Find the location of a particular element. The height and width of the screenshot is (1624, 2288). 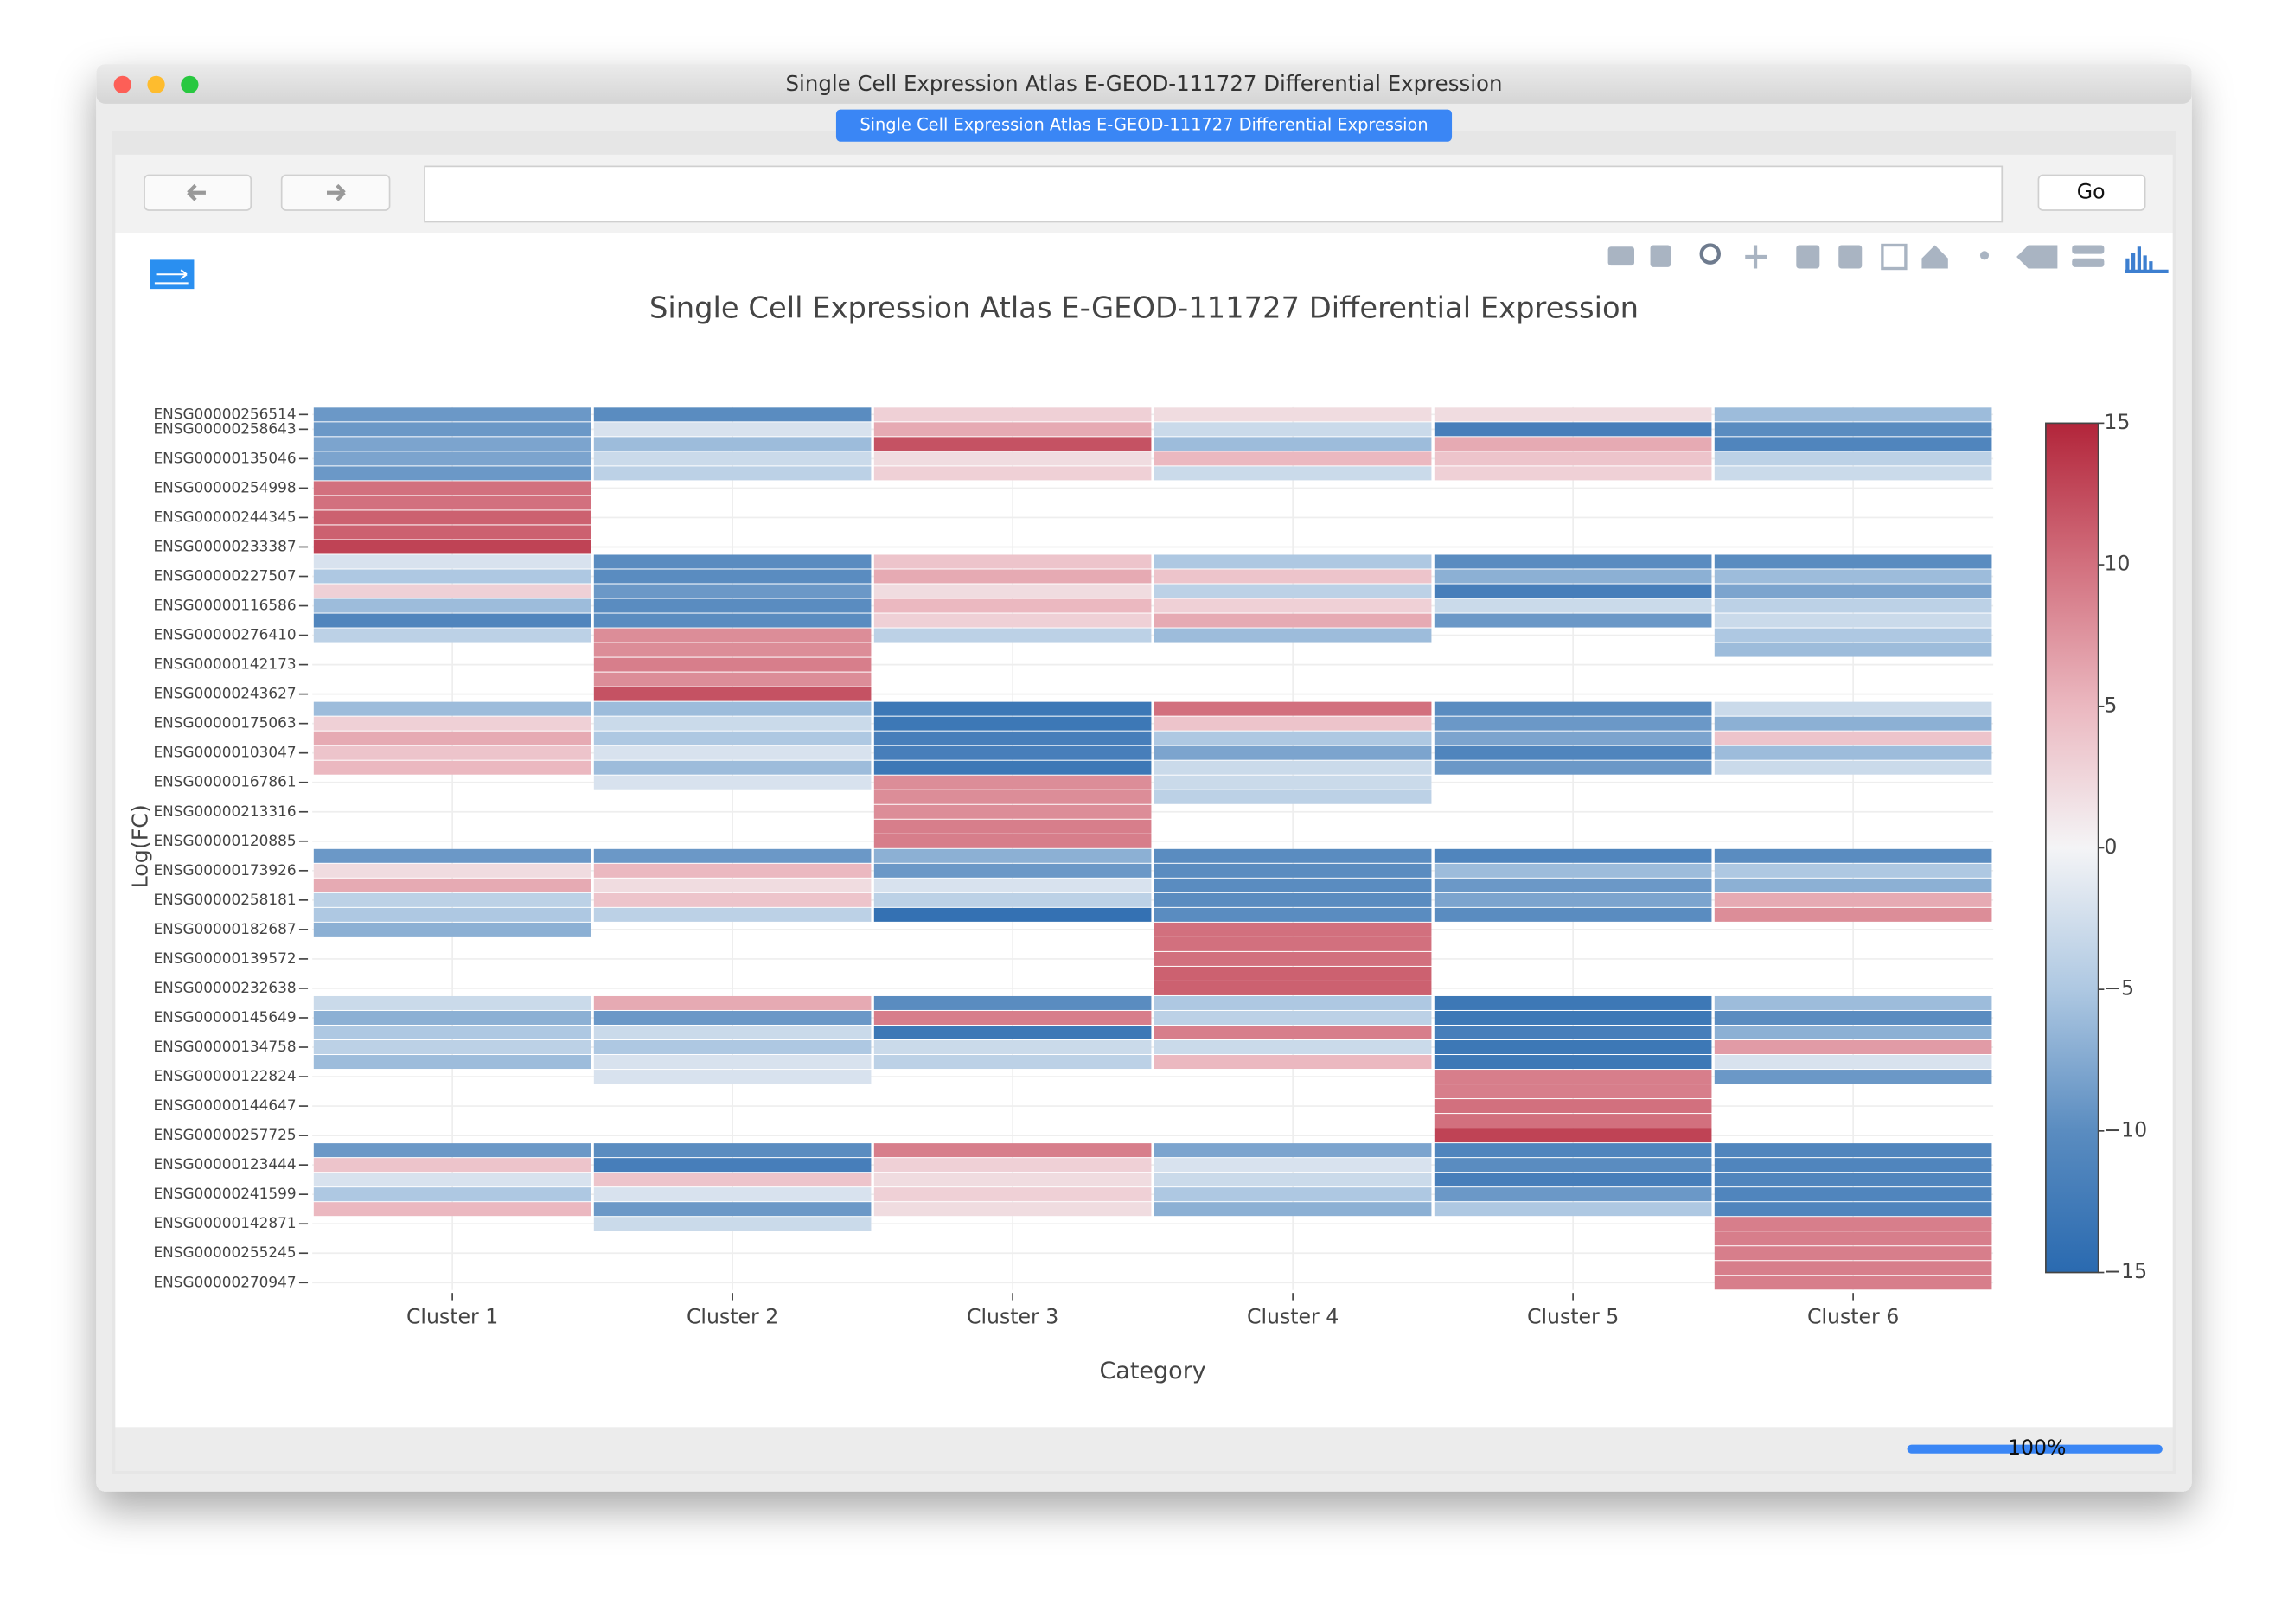

hover-compare-icon is located at coordinates (2089, 249).